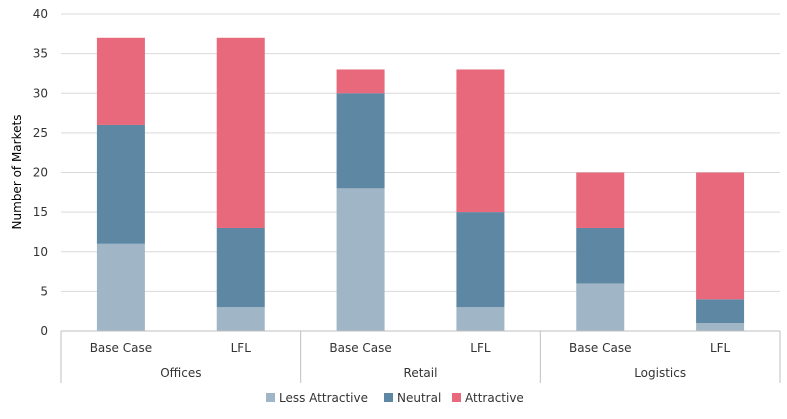 The image size is (787, 419). I want to click on y-tick-label: 25, so click(40, 133).